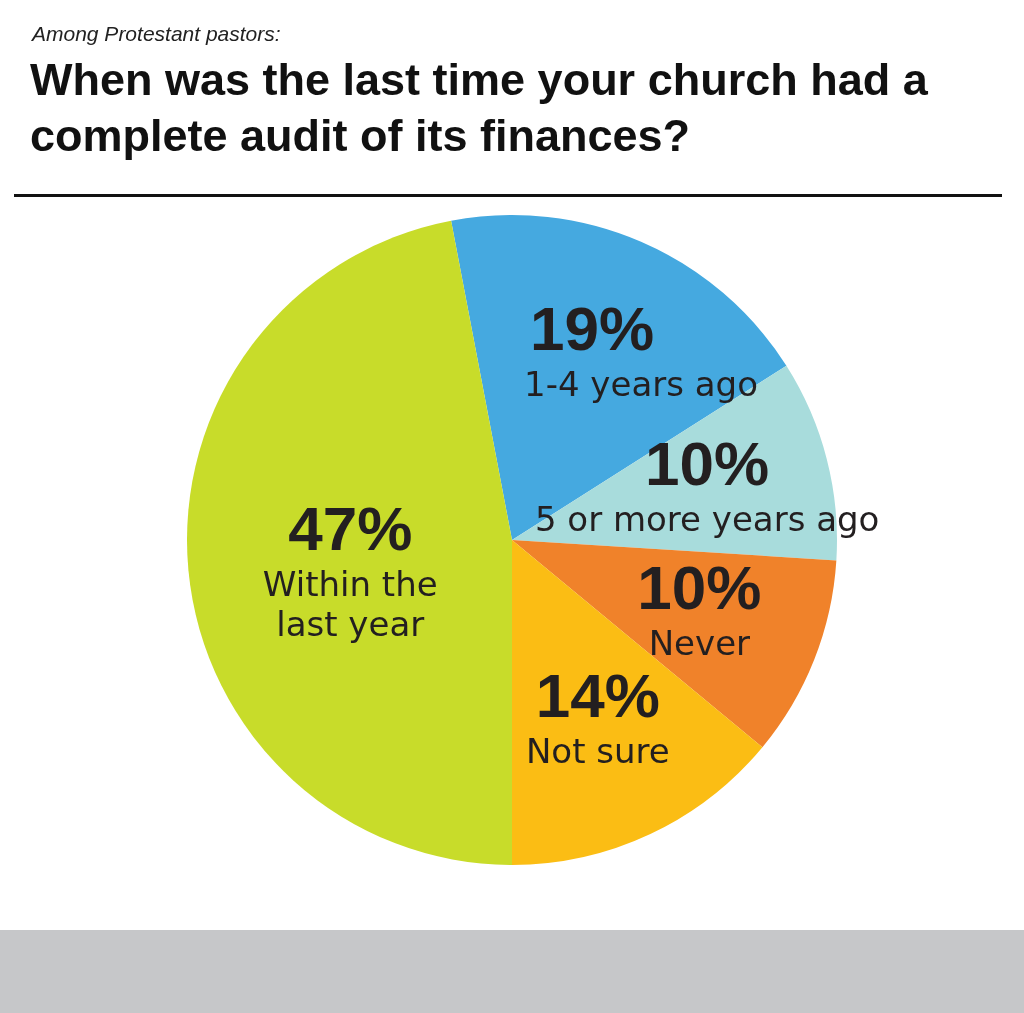  What do you see at coordinates (592, 329) in the screenshot?
I see `data-label: 19%` at bounding box center [592, 329].